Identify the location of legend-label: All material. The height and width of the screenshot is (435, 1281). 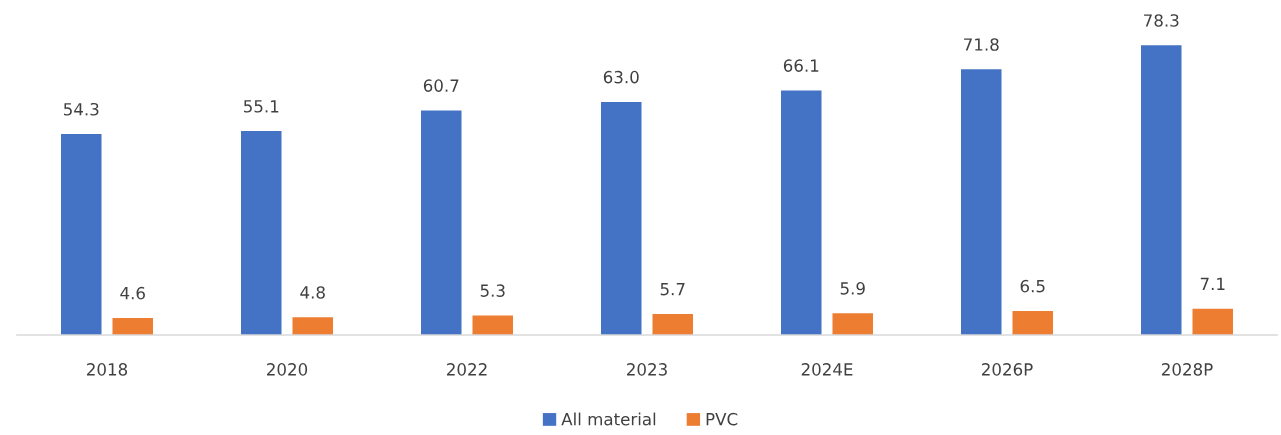
(608, 419).